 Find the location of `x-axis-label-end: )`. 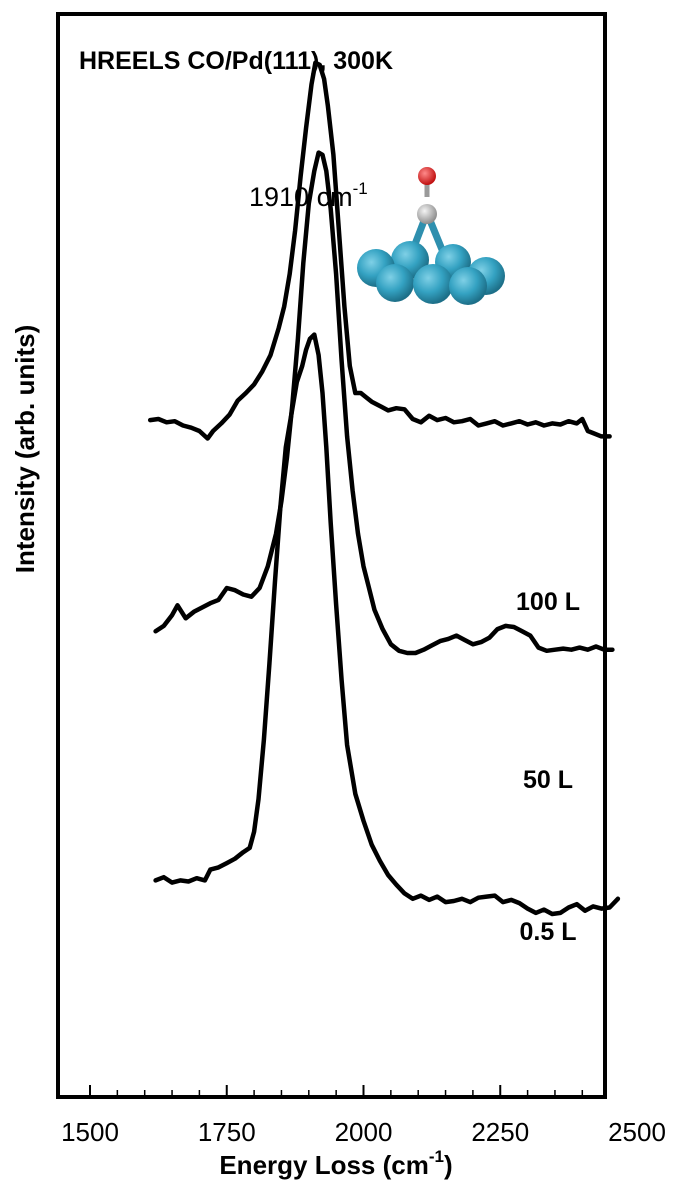

x-axis-label-end: ) is located at coordinates (448, 1165).